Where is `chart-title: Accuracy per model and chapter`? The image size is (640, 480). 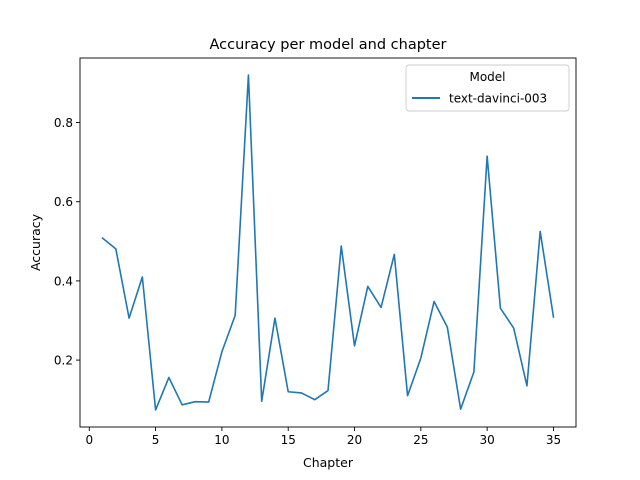 chart-title: Accuracy per model and chapter is located at coordinates (328, 45).